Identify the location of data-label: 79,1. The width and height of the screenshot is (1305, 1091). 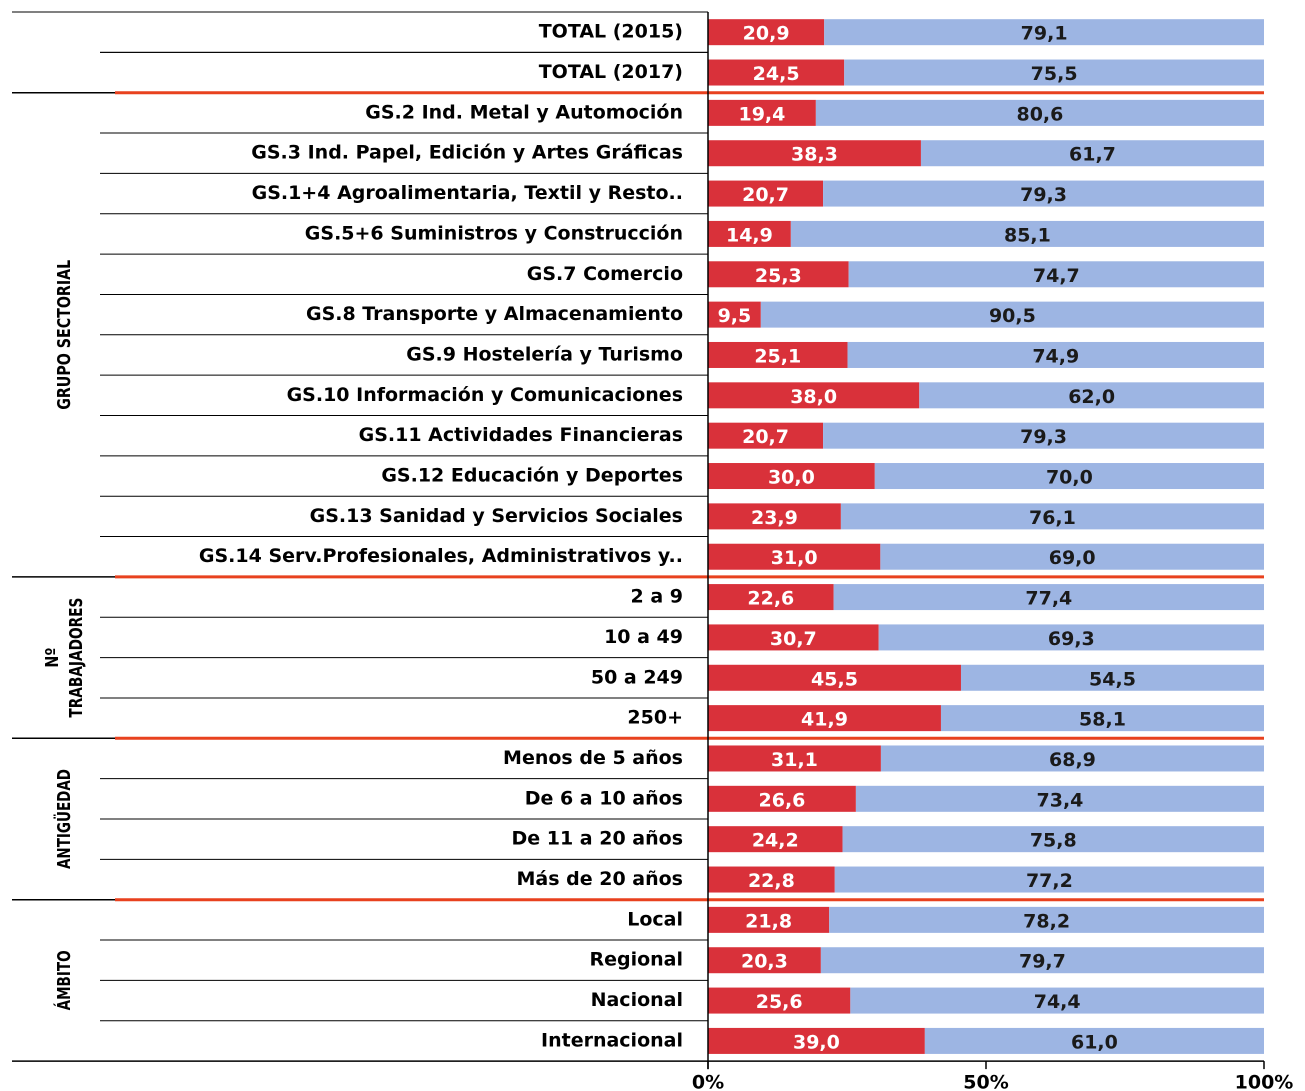
(1044, 34).